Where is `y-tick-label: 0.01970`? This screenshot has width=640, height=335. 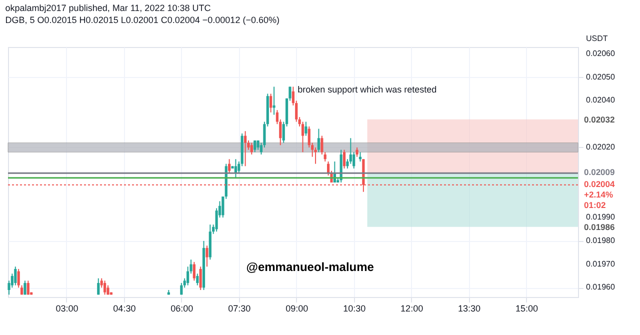
y-tick-label: 0.01970 is located at coordinates (601, 263).